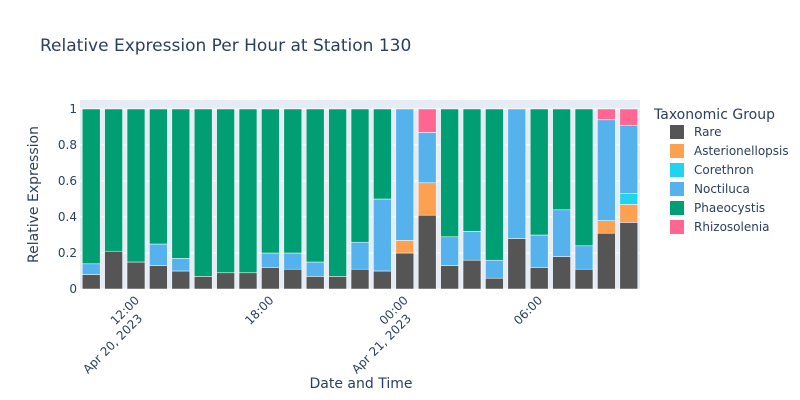 The image size is (800, 400). I want to click on legend-item: Rare, so click(695, 132).